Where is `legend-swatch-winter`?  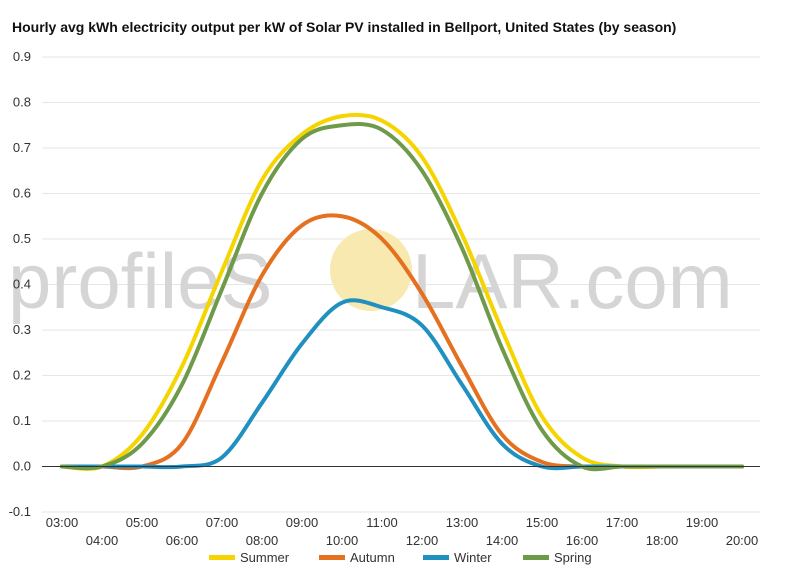
legend-swatch-winter is located at coordinates (436, 557).